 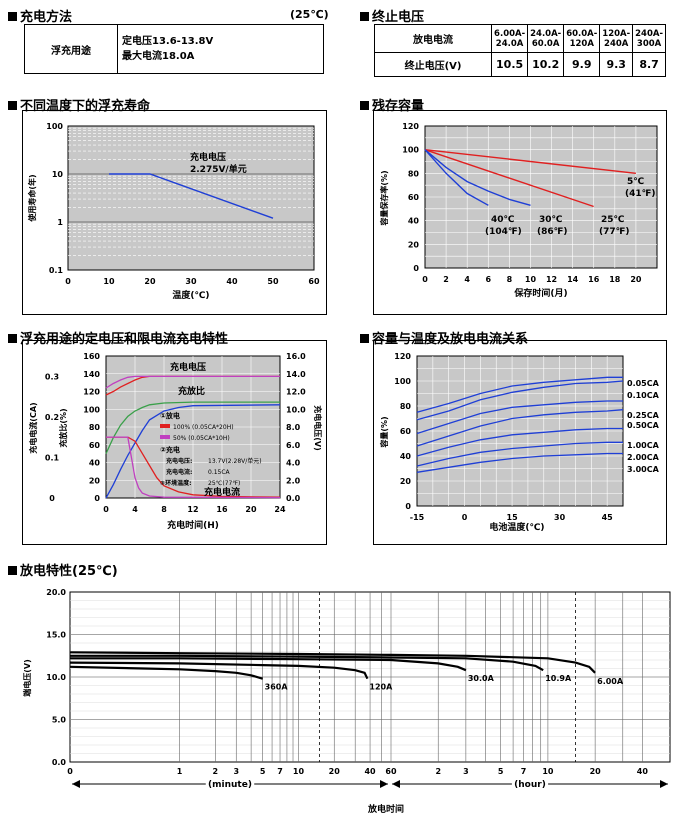 I want to click on cap-temp-xtick: -15, so click(x=417, y=517).